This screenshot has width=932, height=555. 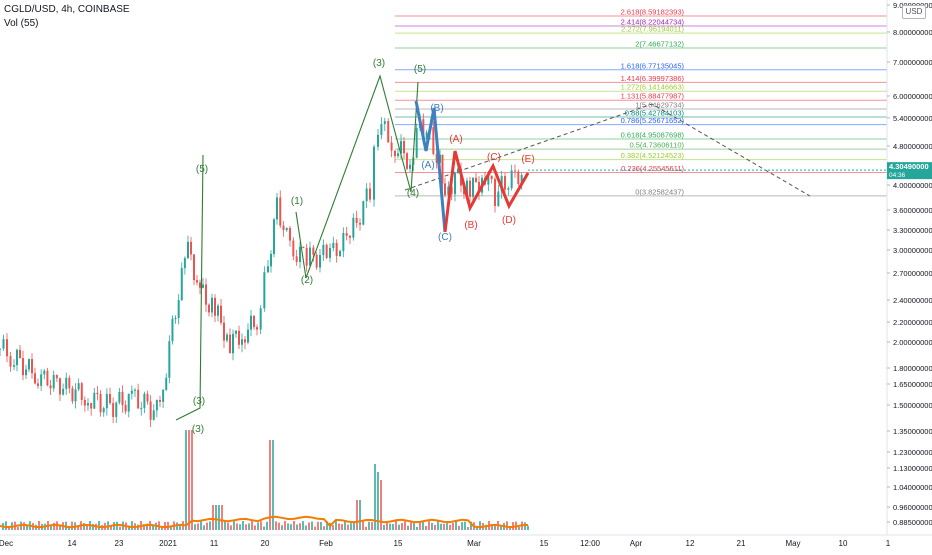 I want to click on wave-label-red-b: (B), so click(x=470, y=225).